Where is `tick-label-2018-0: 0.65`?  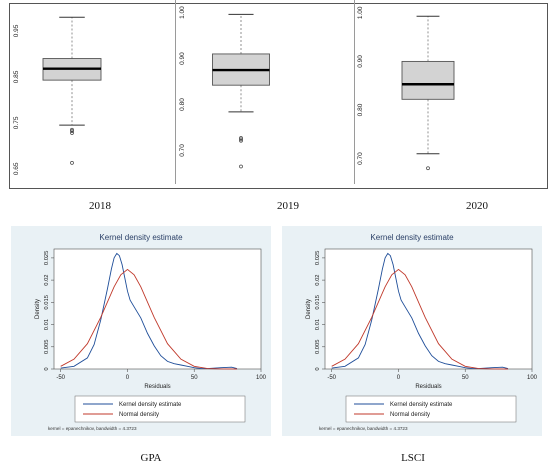
tick-label-2018-0: 0.65 is located at coordinates (16, 168).